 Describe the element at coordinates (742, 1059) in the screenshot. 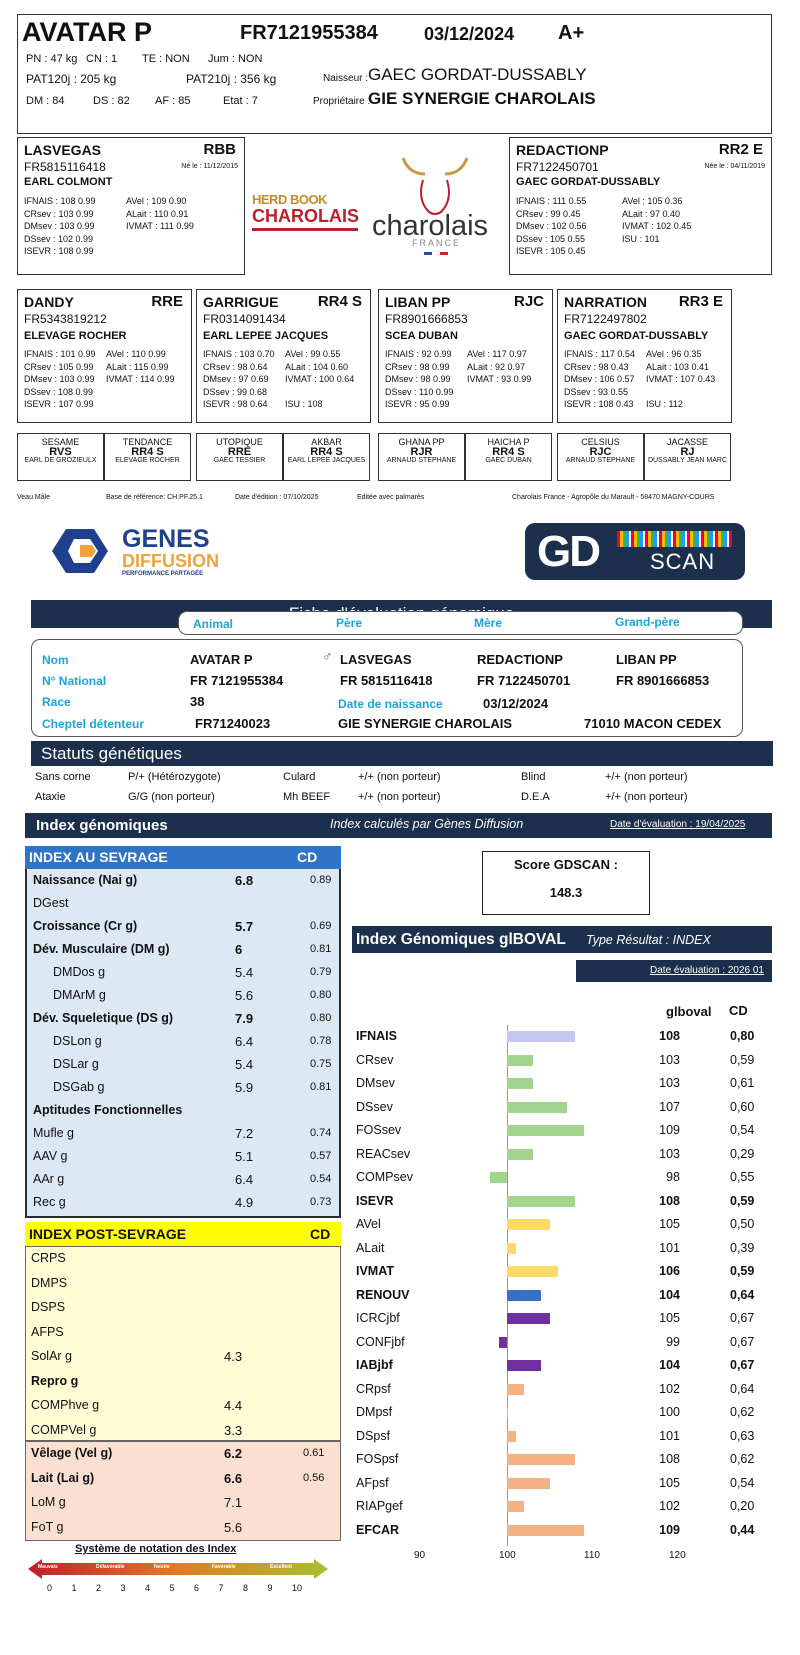

I see `chart-cd: 0,59` at that location.